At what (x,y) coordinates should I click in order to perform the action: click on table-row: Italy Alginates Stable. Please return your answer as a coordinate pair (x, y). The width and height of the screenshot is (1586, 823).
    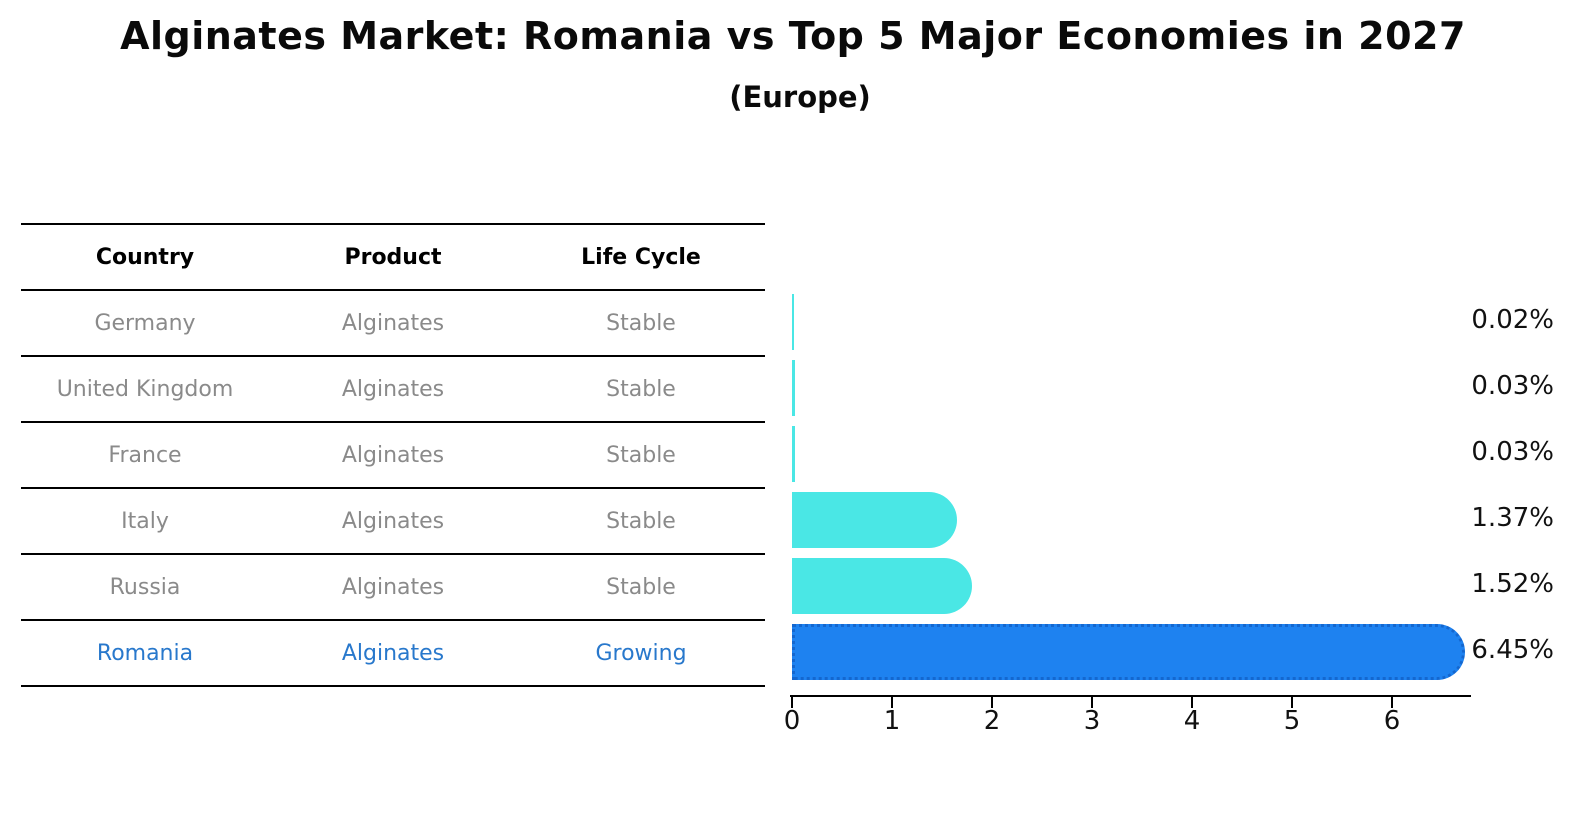
    Looking at the image, I should click on (393, 522).